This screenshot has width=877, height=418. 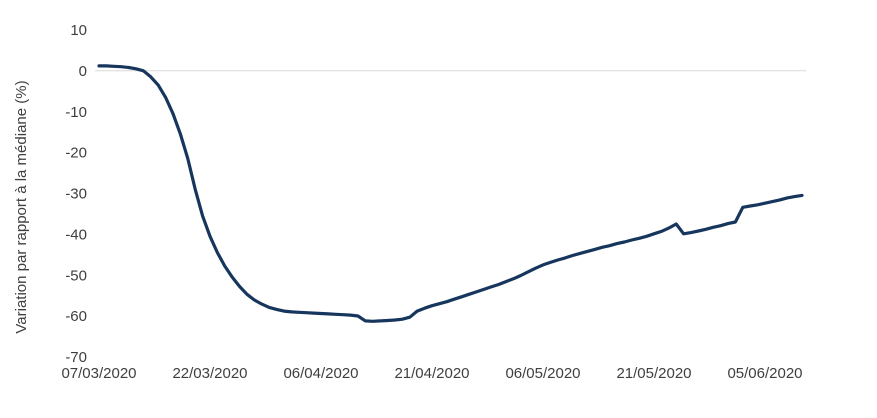 What do you see at coordinates (21, 206) in the screenshot?
I see `y-axis-title: Variation par rapport à la médiane (%)` at bounding box center [21, 206].